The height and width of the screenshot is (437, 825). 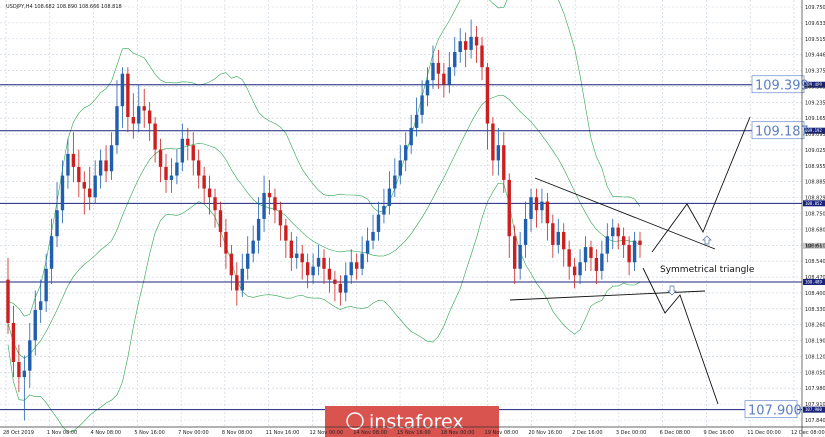 I want to click on y-tick-label: 107.840, so click(x=815, y=421).